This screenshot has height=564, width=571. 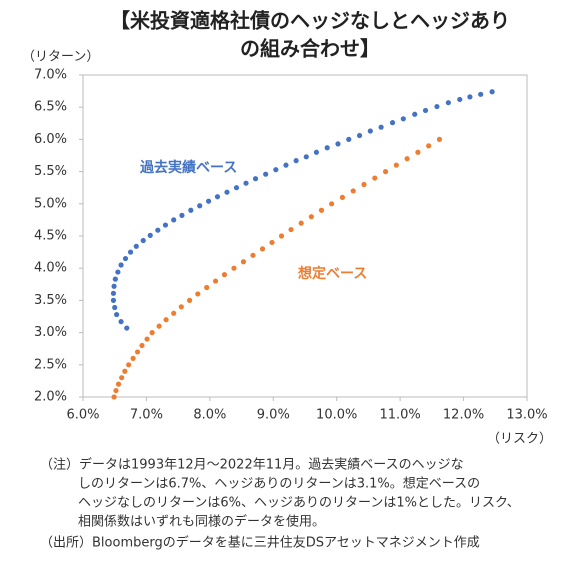 I want to click on y-tick-label: 4.5%, so click(x=50, y=236).